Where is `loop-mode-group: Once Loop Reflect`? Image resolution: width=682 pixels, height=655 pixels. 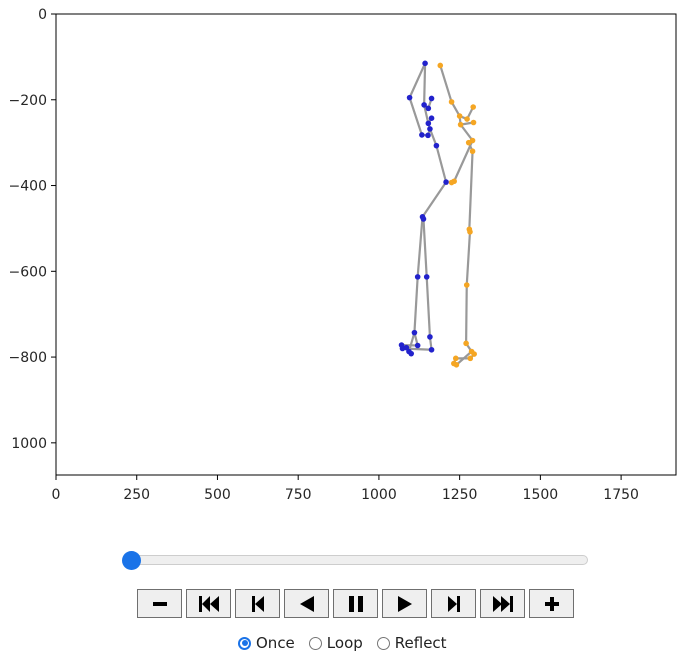 loop-mode-group: Once Loop Reflect is located at coordinates (342, 643).